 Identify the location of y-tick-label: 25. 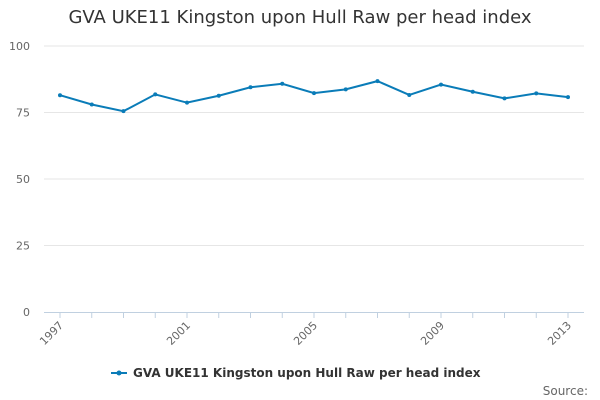
(23, 246).